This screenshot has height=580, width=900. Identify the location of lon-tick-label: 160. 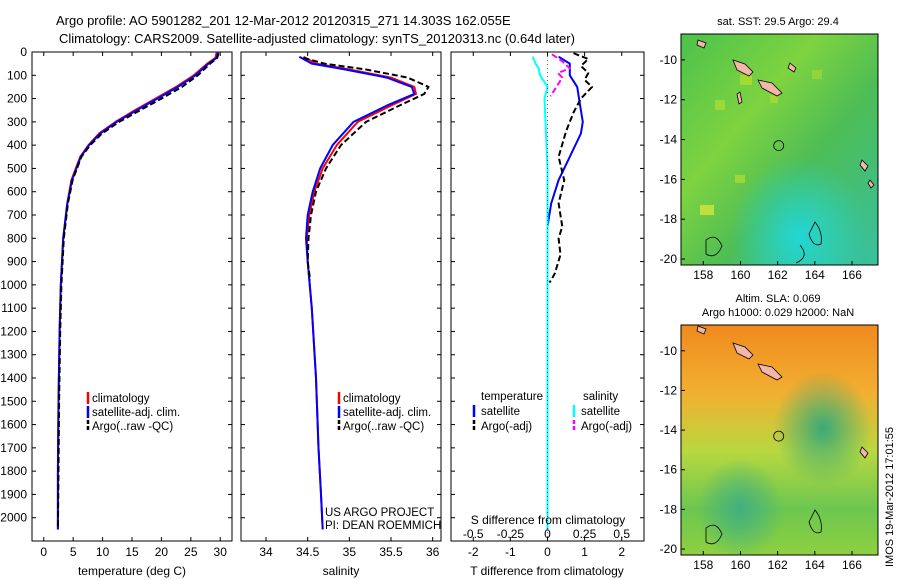
(740, 275).